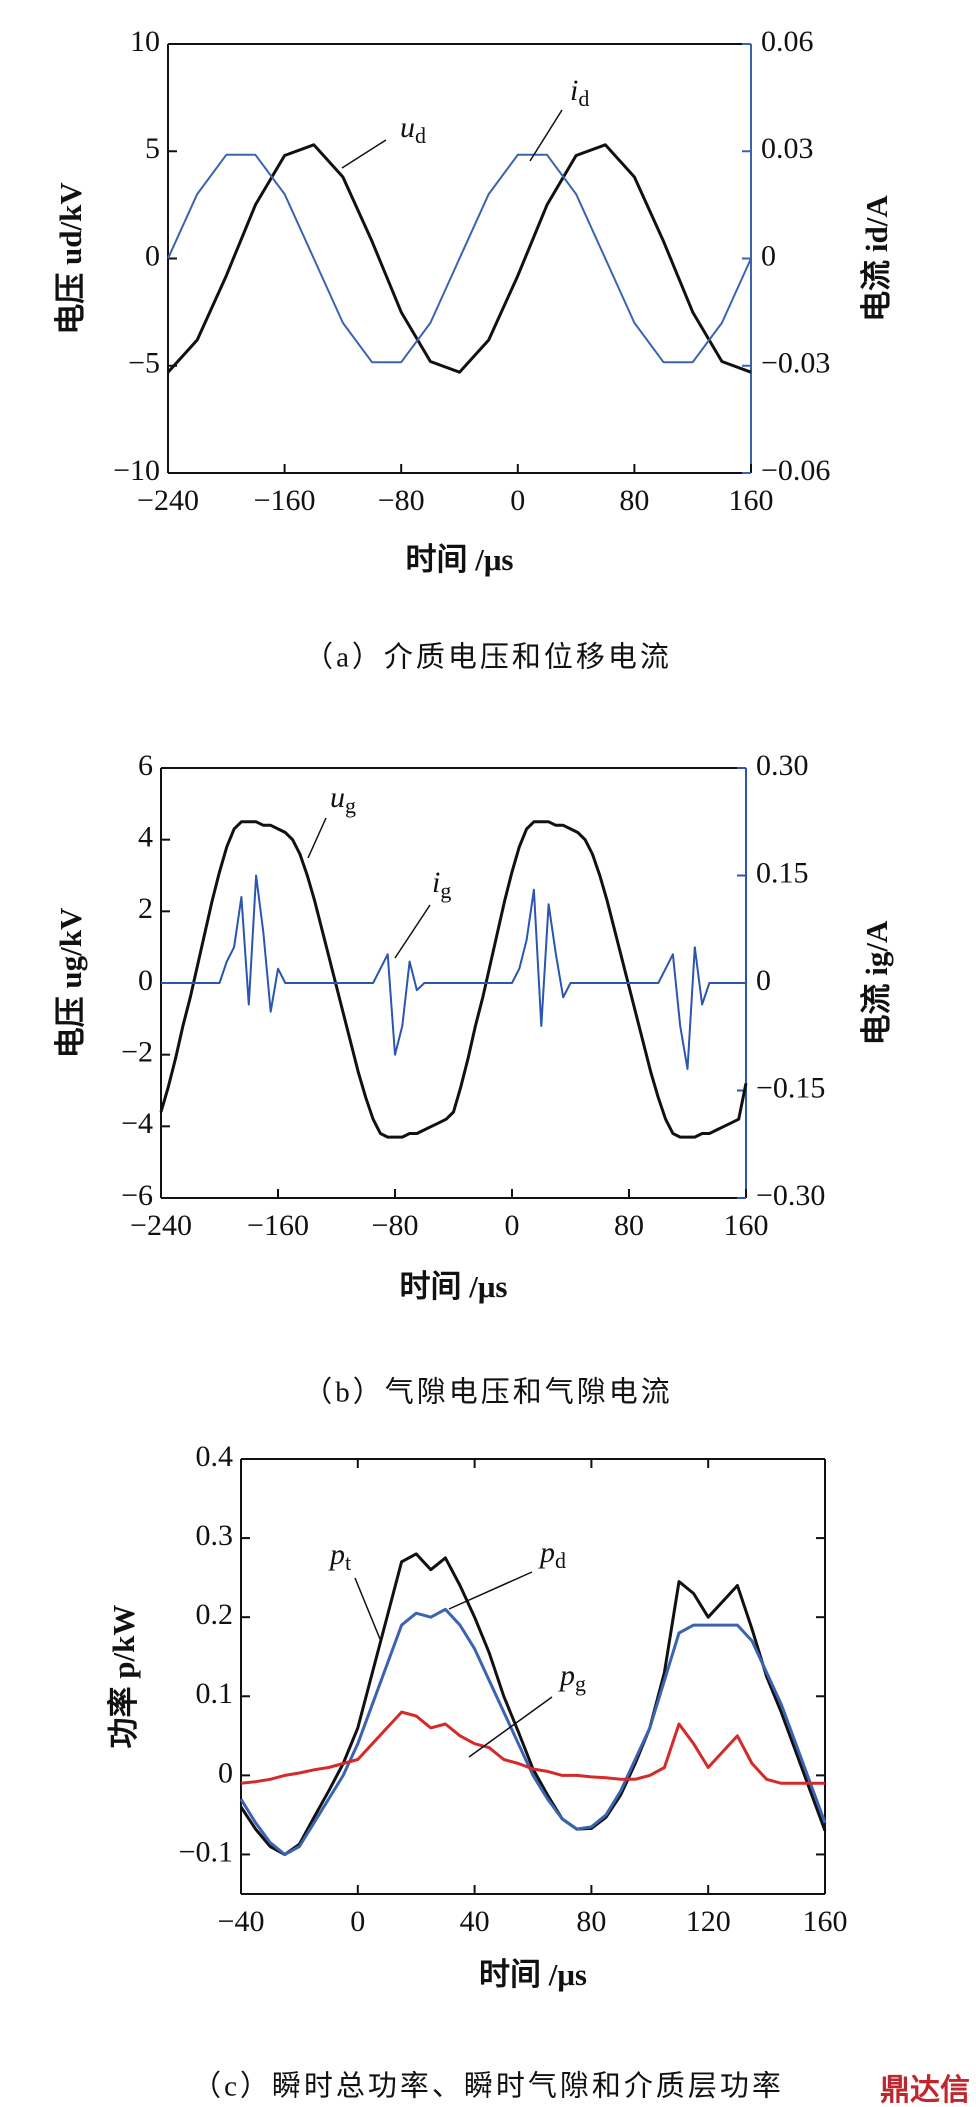  I want to click on series-label: ig, so click(441, 884).